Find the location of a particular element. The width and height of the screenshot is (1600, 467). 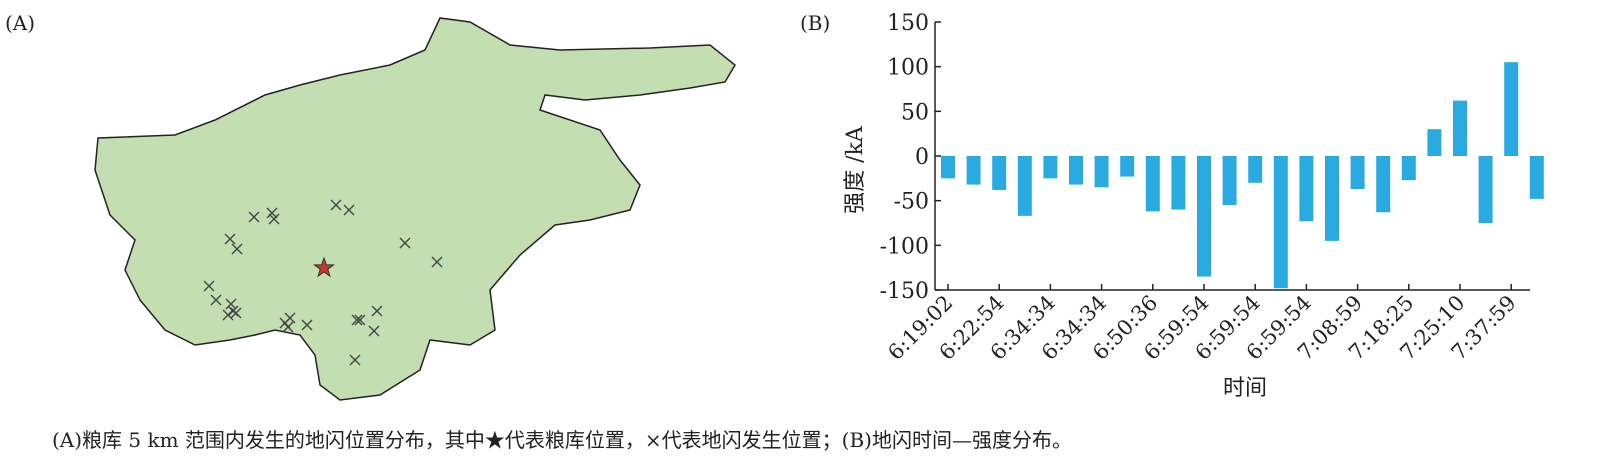

granary-star is located at coordinates (324, 267).